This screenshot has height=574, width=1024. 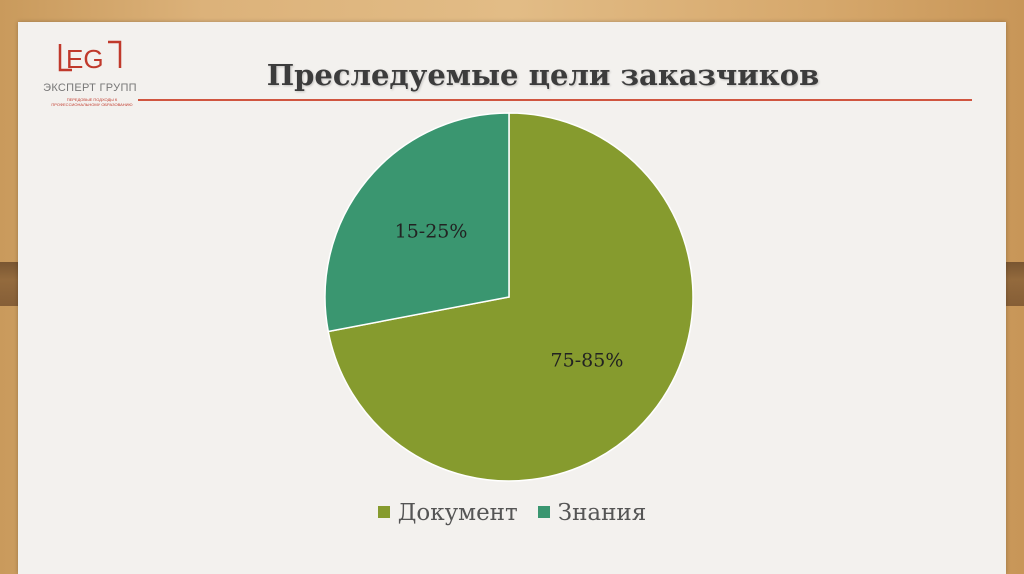 I want to click on legend-label-1: Документ, so click(x=457, y=513).